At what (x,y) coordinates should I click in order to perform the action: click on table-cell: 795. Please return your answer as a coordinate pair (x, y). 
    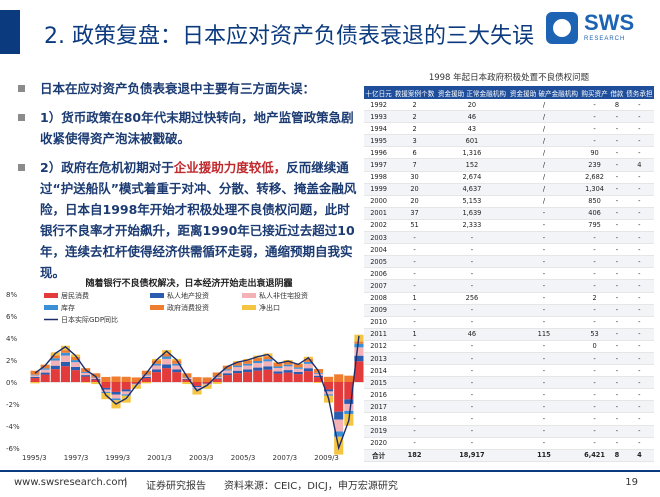
    Looking at the image, I should click on (594, 225).